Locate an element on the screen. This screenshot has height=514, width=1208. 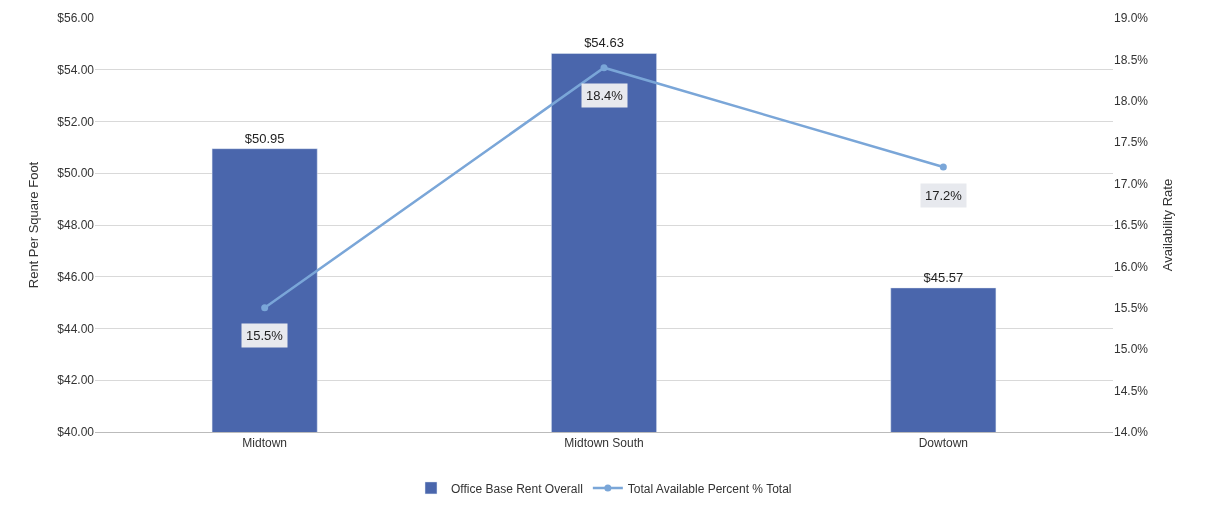
y2-tick-label: 16.0% is located at coordinates (1131, 266).